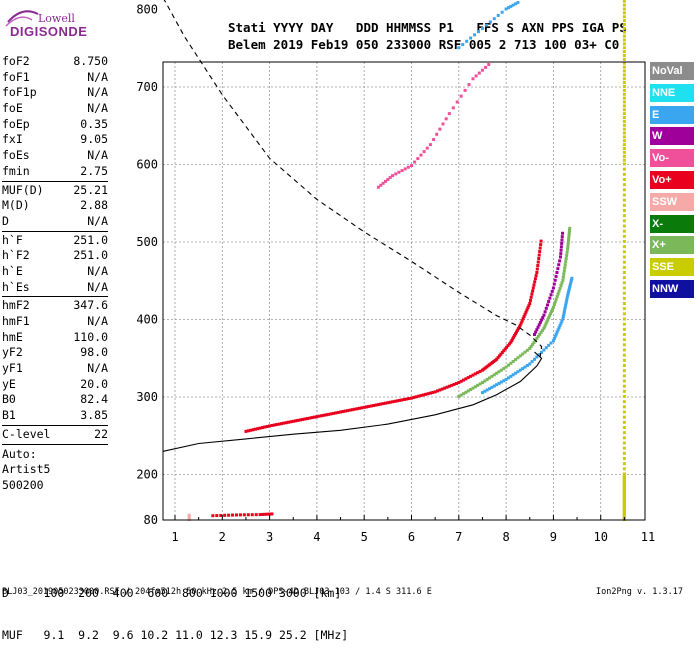  I want to click on legend-vominus: Vo-, so click(672, 158).